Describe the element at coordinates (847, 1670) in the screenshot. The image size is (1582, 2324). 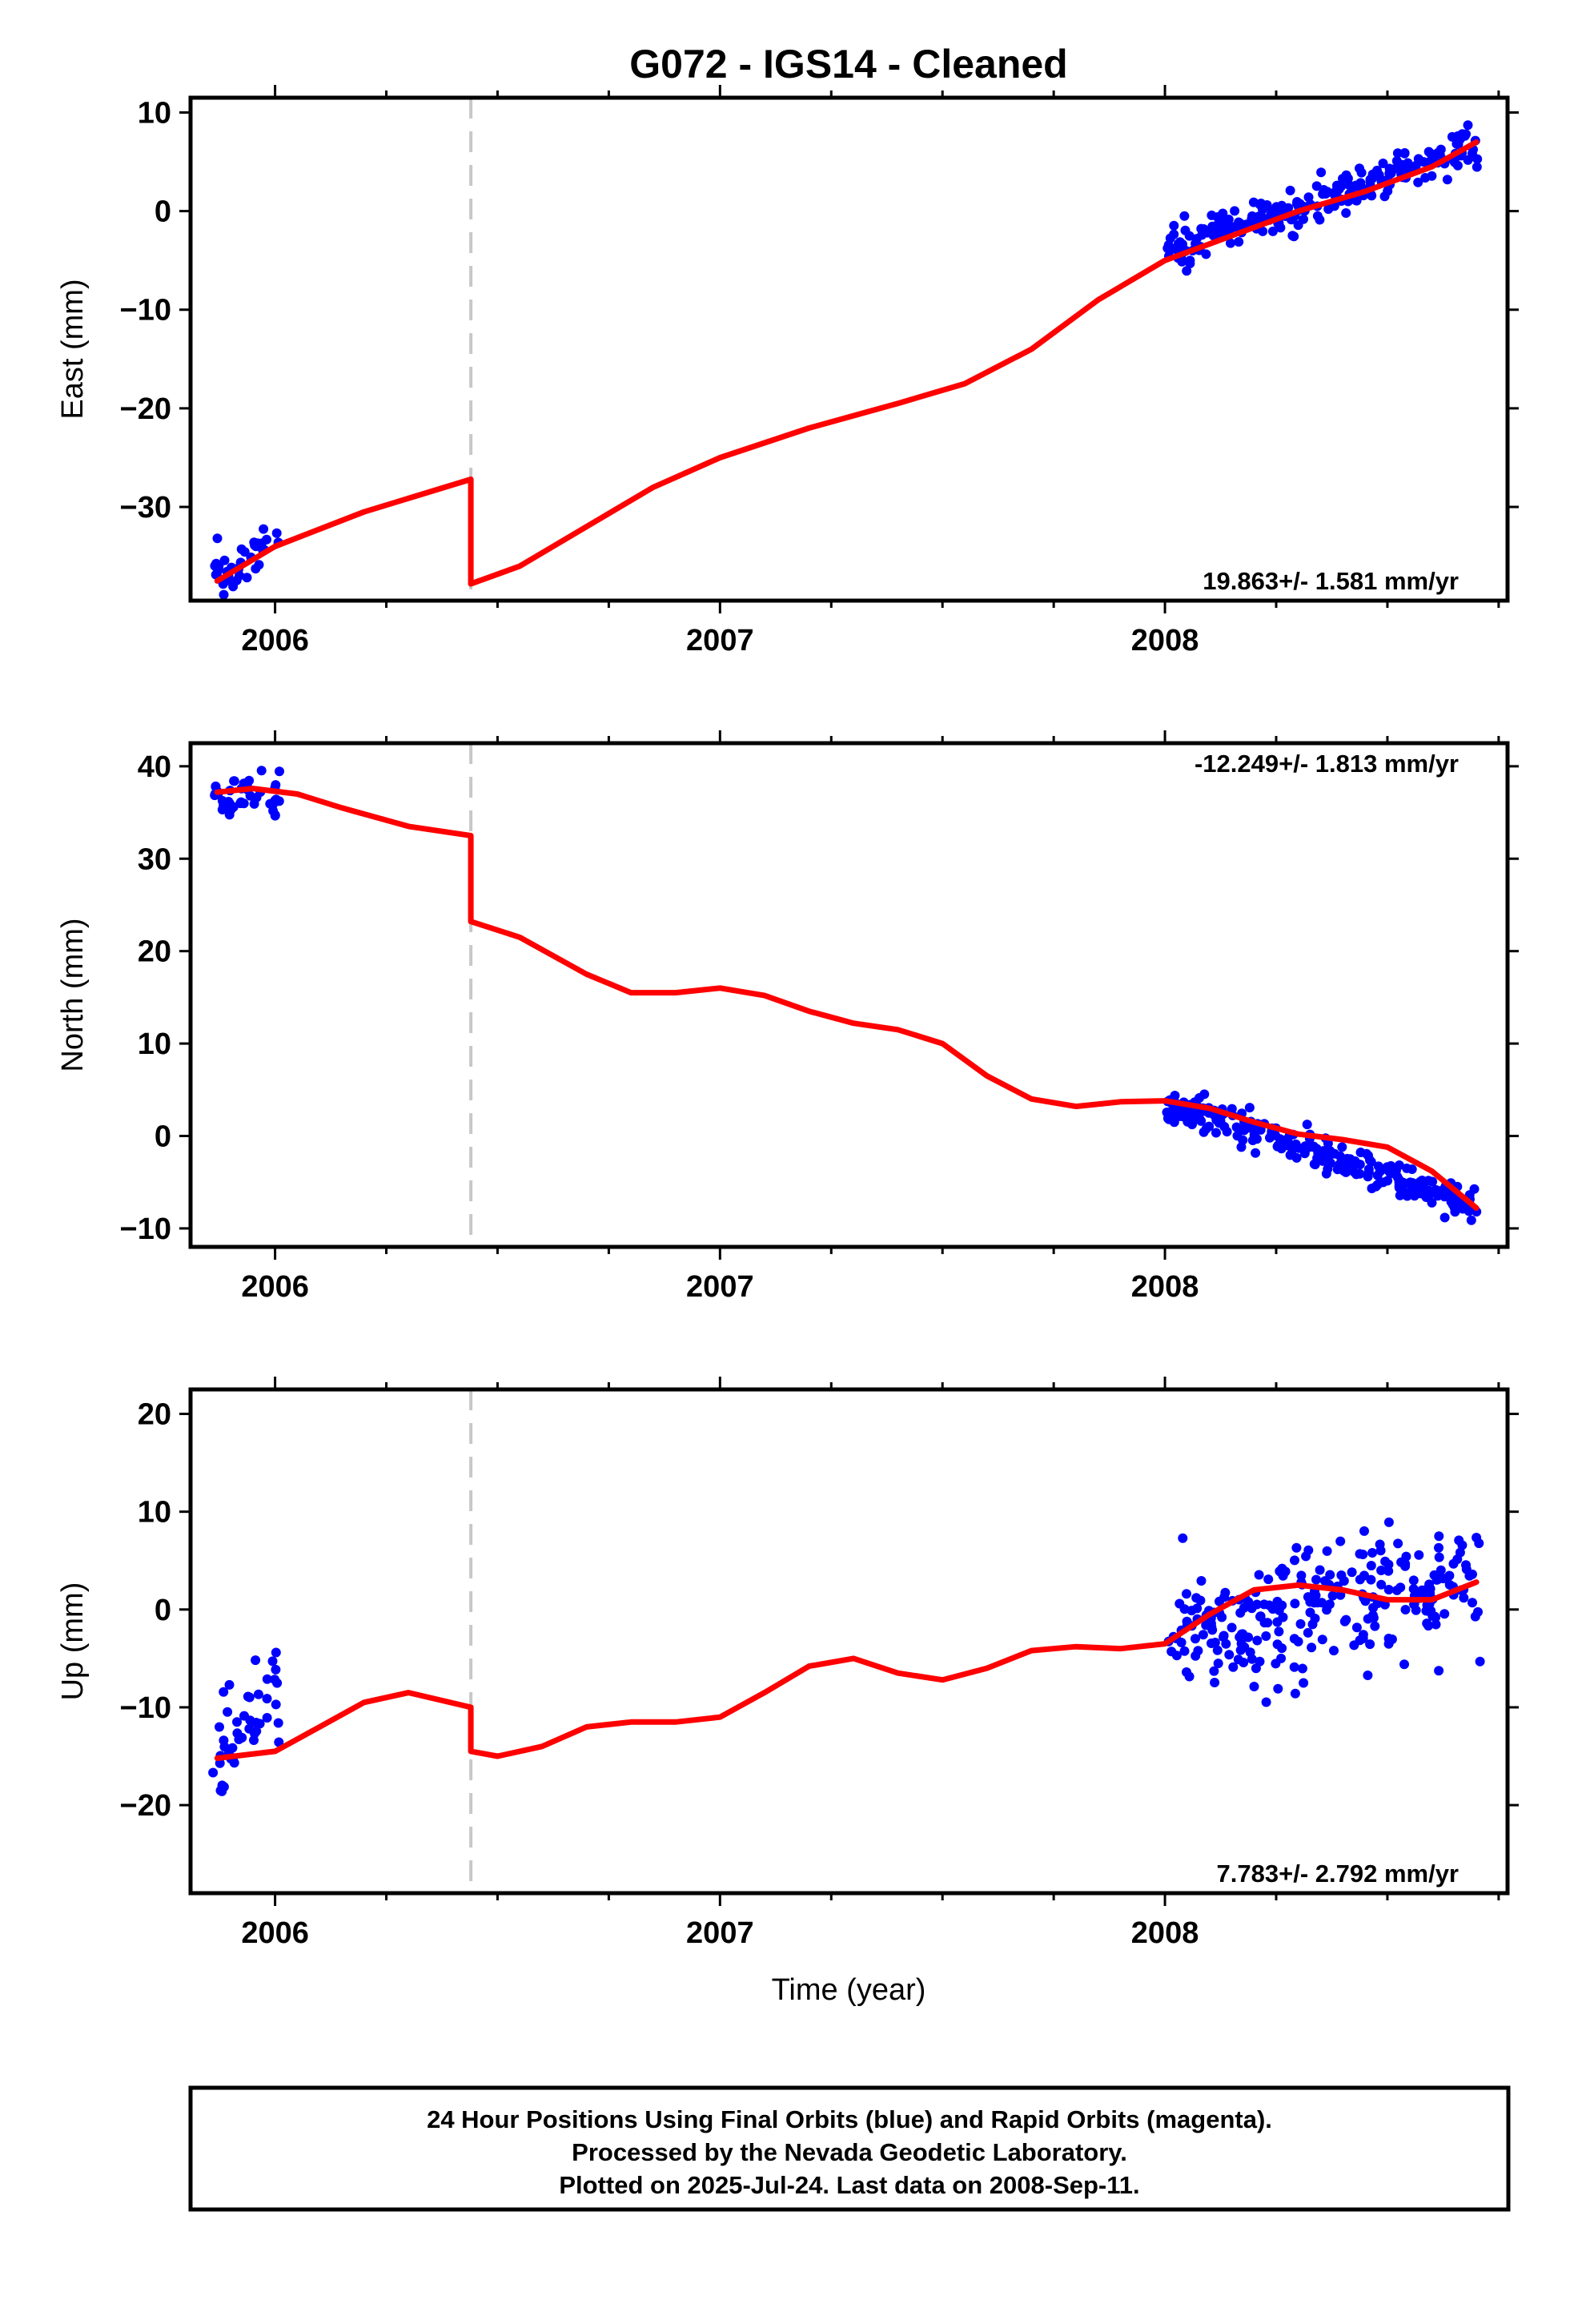
I see `up-model-curve` at that location.